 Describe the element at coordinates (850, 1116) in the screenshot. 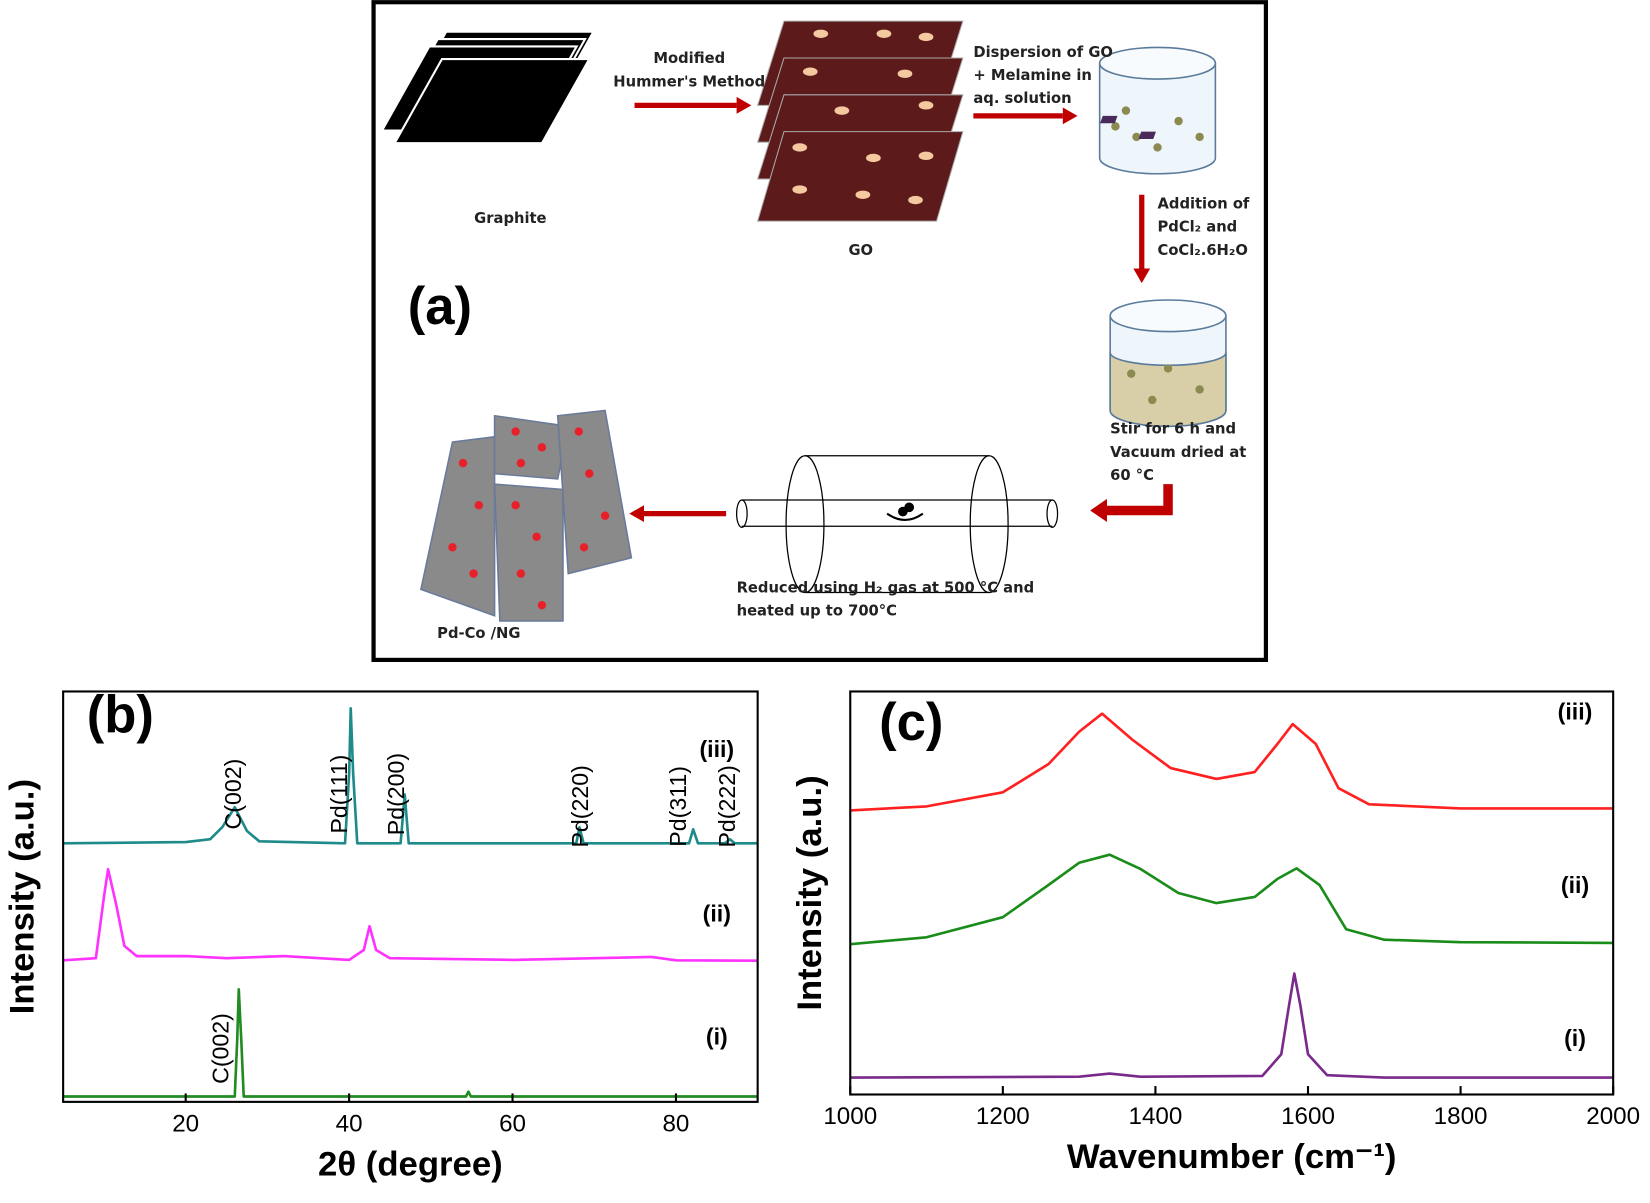

I see `x-tick-label: 1000` at that location.